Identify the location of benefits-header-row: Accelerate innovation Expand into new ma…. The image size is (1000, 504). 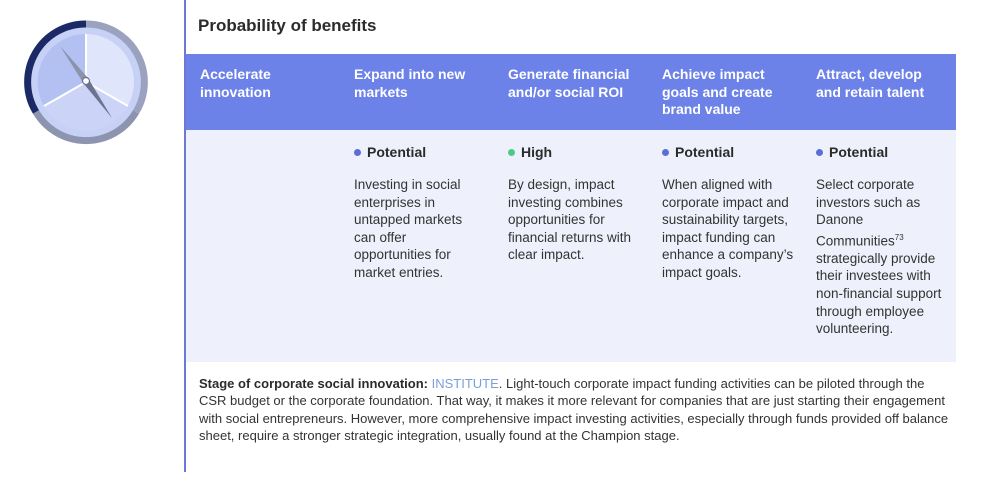
(571, 92).